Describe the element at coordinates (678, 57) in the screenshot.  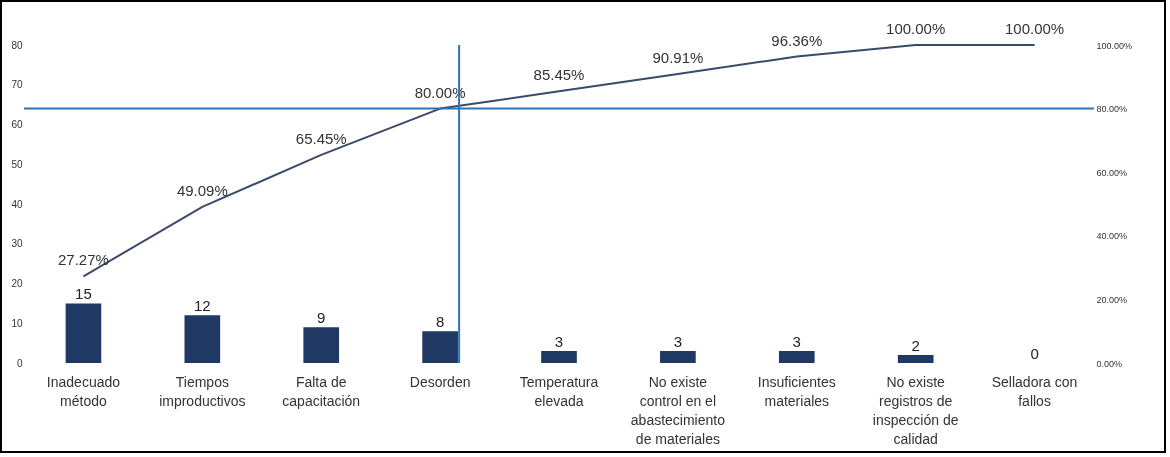
I see `data-label: 90.91%` at that location.